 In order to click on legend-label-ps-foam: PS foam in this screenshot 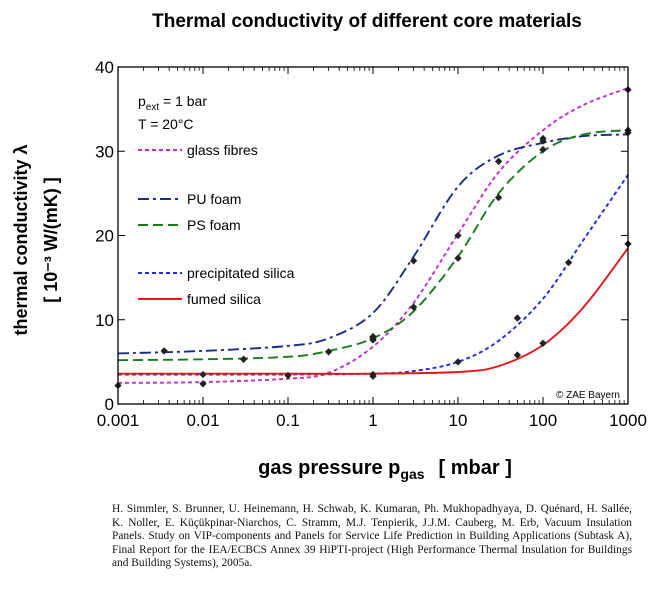, I will do `click(214, 225)`.